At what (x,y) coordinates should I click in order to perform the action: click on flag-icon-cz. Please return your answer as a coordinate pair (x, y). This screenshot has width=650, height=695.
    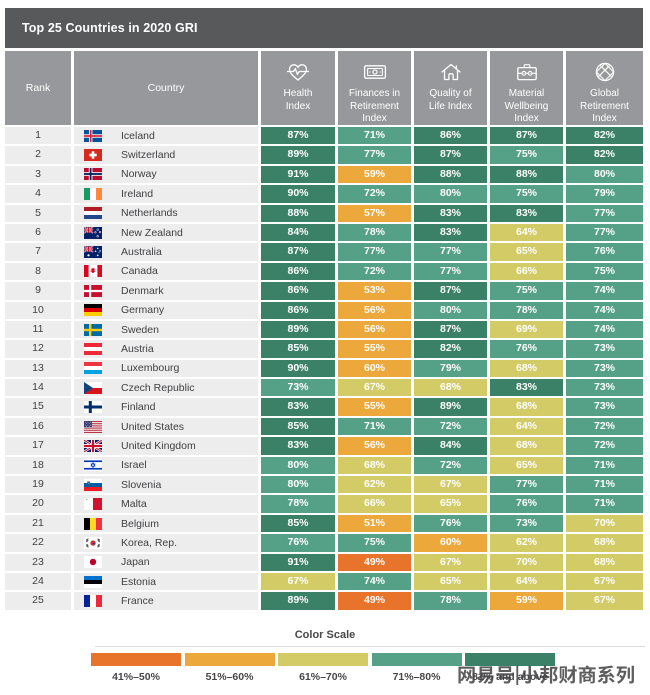
    Looking at the image, I should click on (93, 387).